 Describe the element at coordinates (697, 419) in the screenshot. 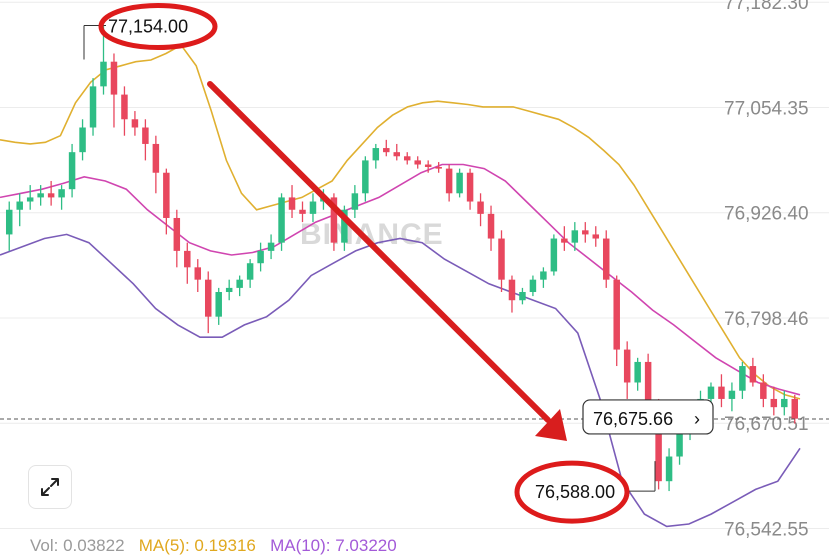

I see `chevron-right-icon: ›` at that location.